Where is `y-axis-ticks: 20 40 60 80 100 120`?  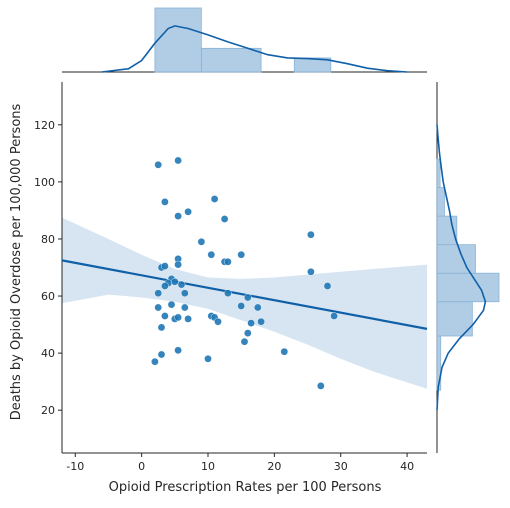 y-axis-ticks: 20 40 60 80 100 120 is located at coordinates (48, 268).